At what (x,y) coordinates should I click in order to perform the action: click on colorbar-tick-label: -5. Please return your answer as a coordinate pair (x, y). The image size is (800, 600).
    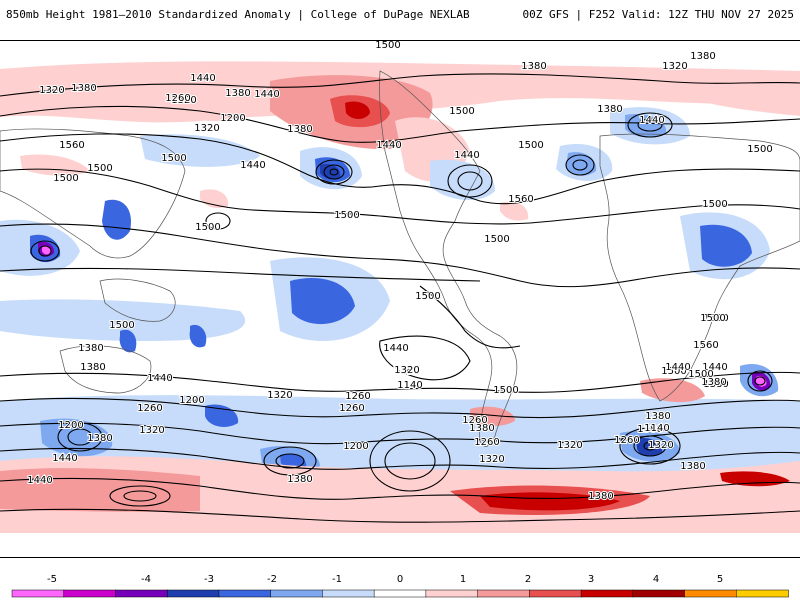
    Looking at the image, I should click on (52, 579).